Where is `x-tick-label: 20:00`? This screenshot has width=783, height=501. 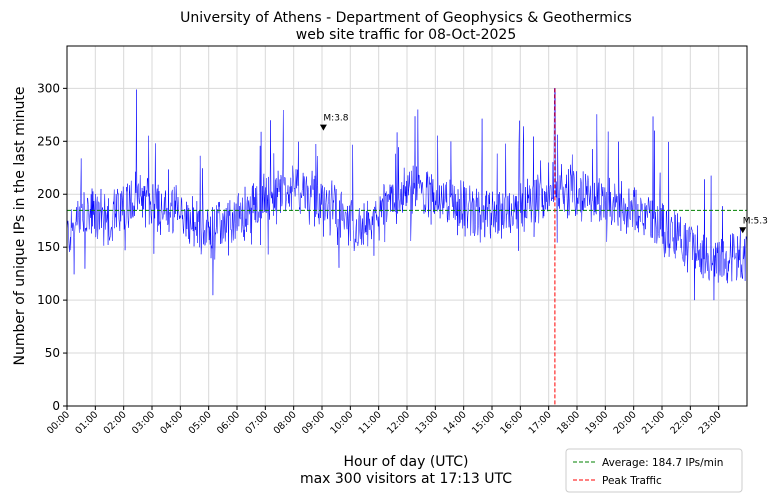 x-tick-label: 20:00 is located at coordinates (625, 422).